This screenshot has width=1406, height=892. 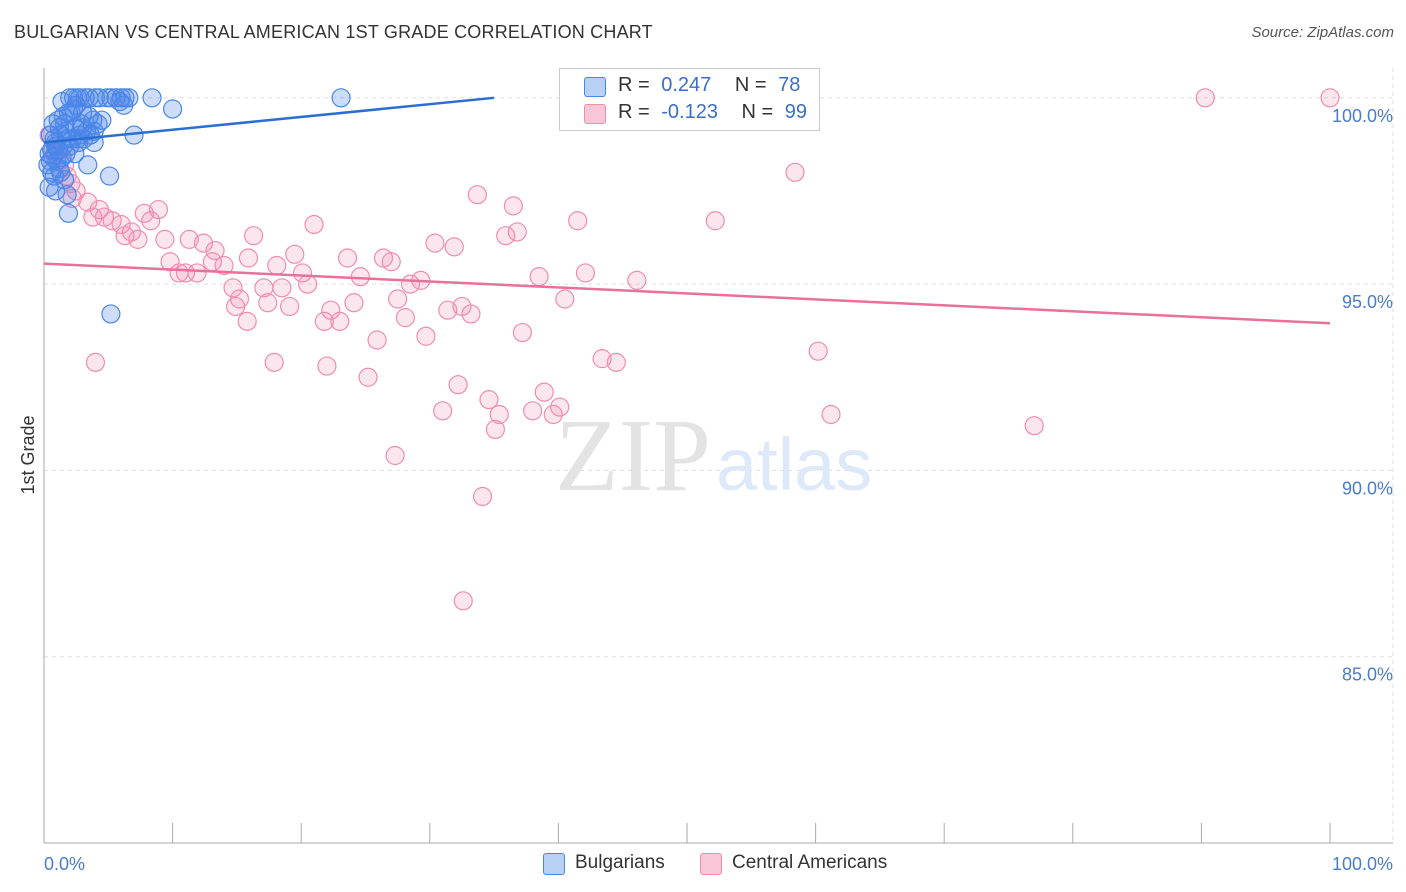 I want to click on x-tick-label-0: 0.0%, so click(x=64, y=864).